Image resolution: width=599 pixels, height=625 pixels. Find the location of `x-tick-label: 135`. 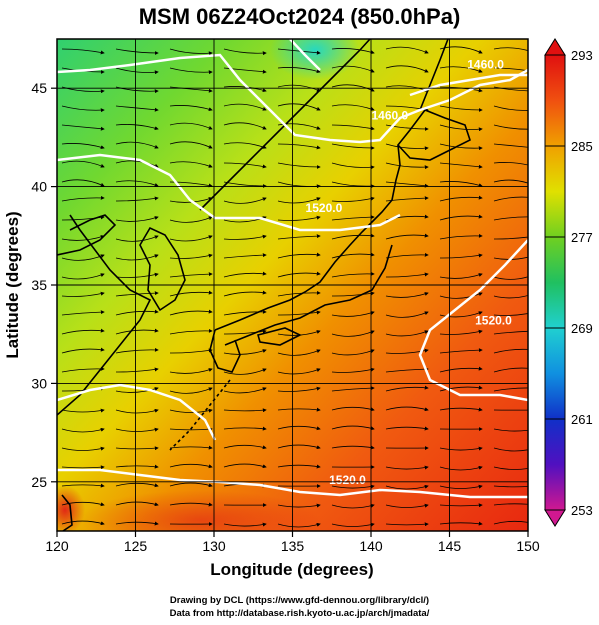

x-tick-label: 135 is located at coordinates (293, 546).